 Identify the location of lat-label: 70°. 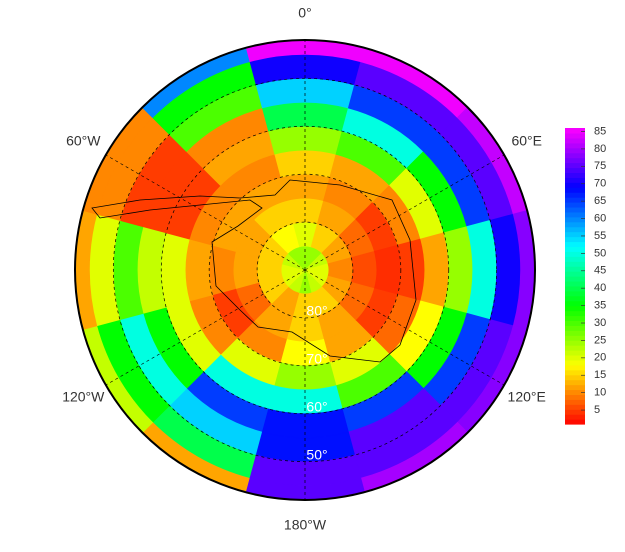
(316, 359).